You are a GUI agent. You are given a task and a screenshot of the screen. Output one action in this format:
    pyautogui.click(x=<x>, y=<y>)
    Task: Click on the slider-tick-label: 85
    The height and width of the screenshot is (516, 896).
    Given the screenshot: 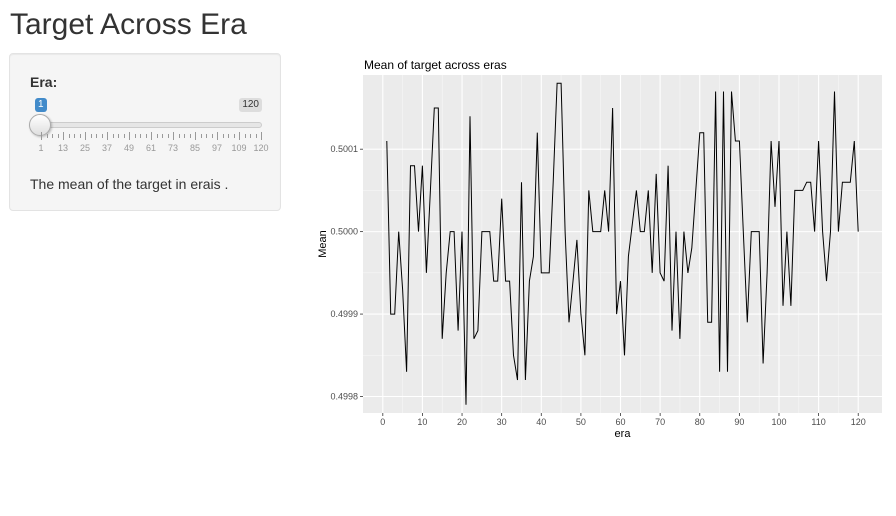 What is the action you would take?
    pyautogui.click(x=195, y=148)
    